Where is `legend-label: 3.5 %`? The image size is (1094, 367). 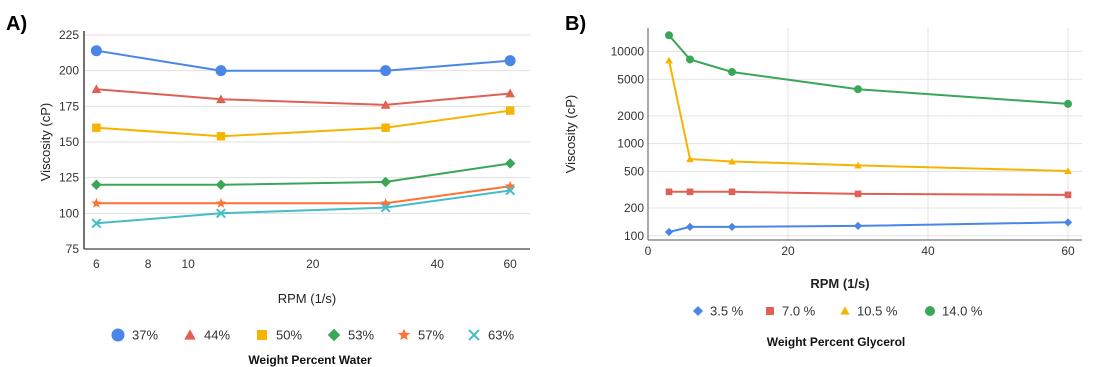
legend-label: 3.5 % is located at coordinates (727, 311).